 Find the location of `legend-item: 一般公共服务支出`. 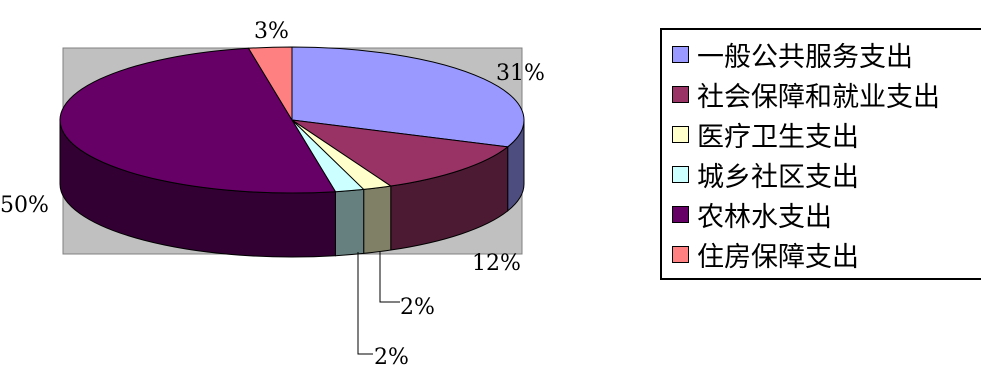

legend-item: 一般公共服务支出 is located at coordinates (792, 54).